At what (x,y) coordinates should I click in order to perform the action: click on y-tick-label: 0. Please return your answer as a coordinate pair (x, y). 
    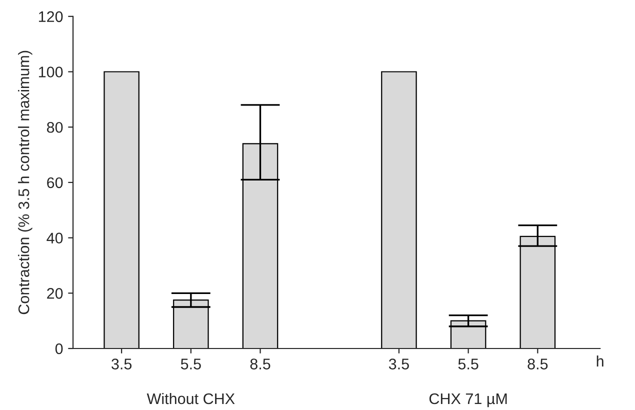
    Looking at the image, I should click on (59, 348).